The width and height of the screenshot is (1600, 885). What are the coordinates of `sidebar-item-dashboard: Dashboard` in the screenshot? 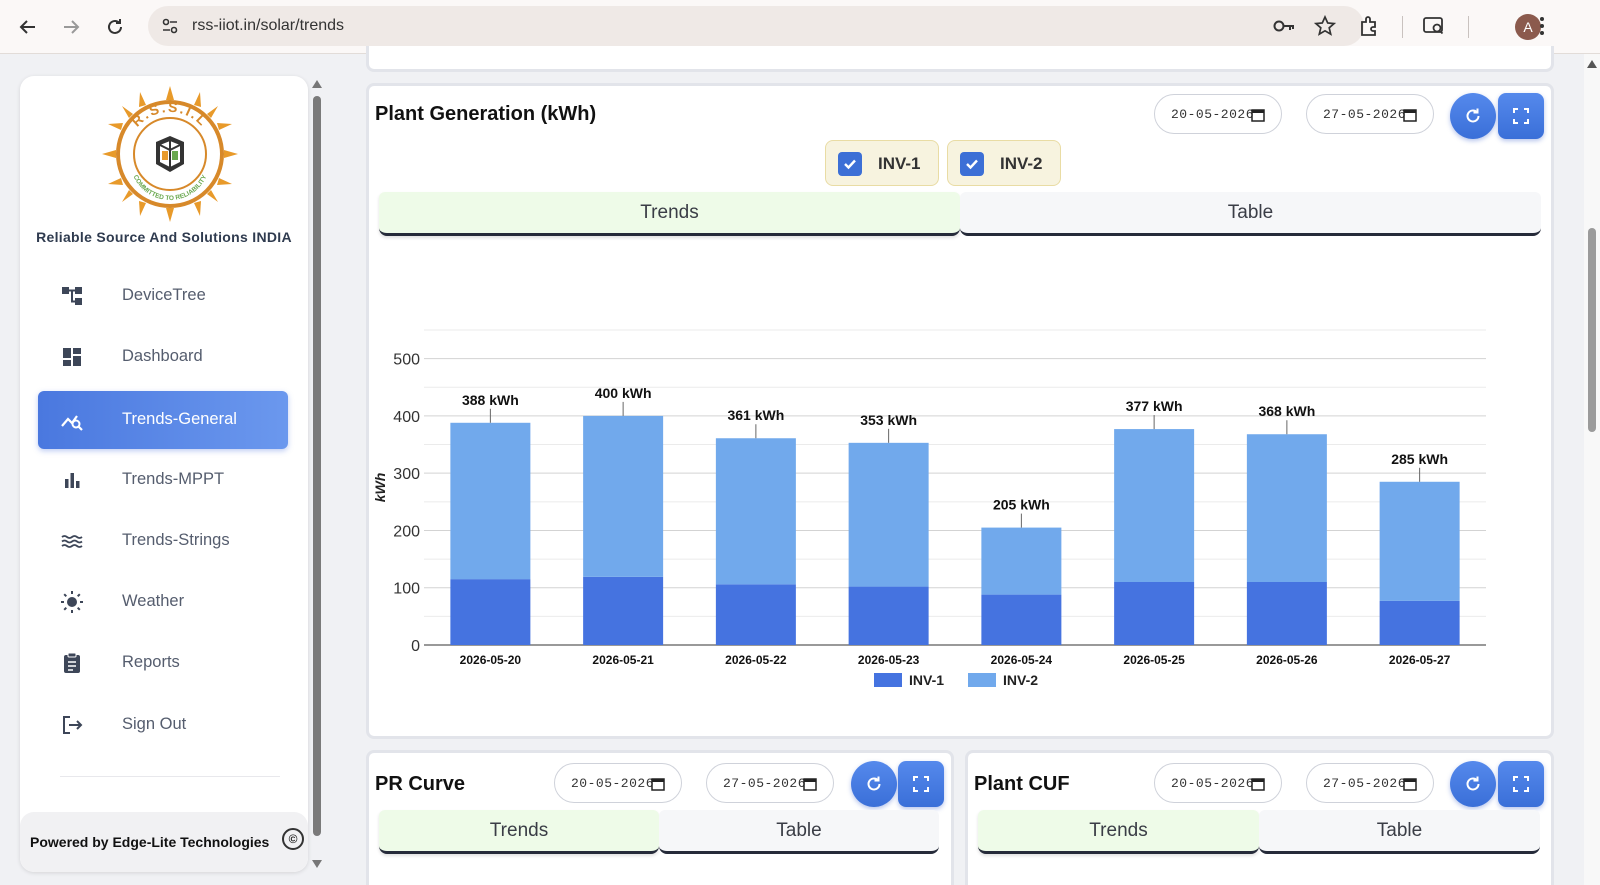 It's located at (163, 357).